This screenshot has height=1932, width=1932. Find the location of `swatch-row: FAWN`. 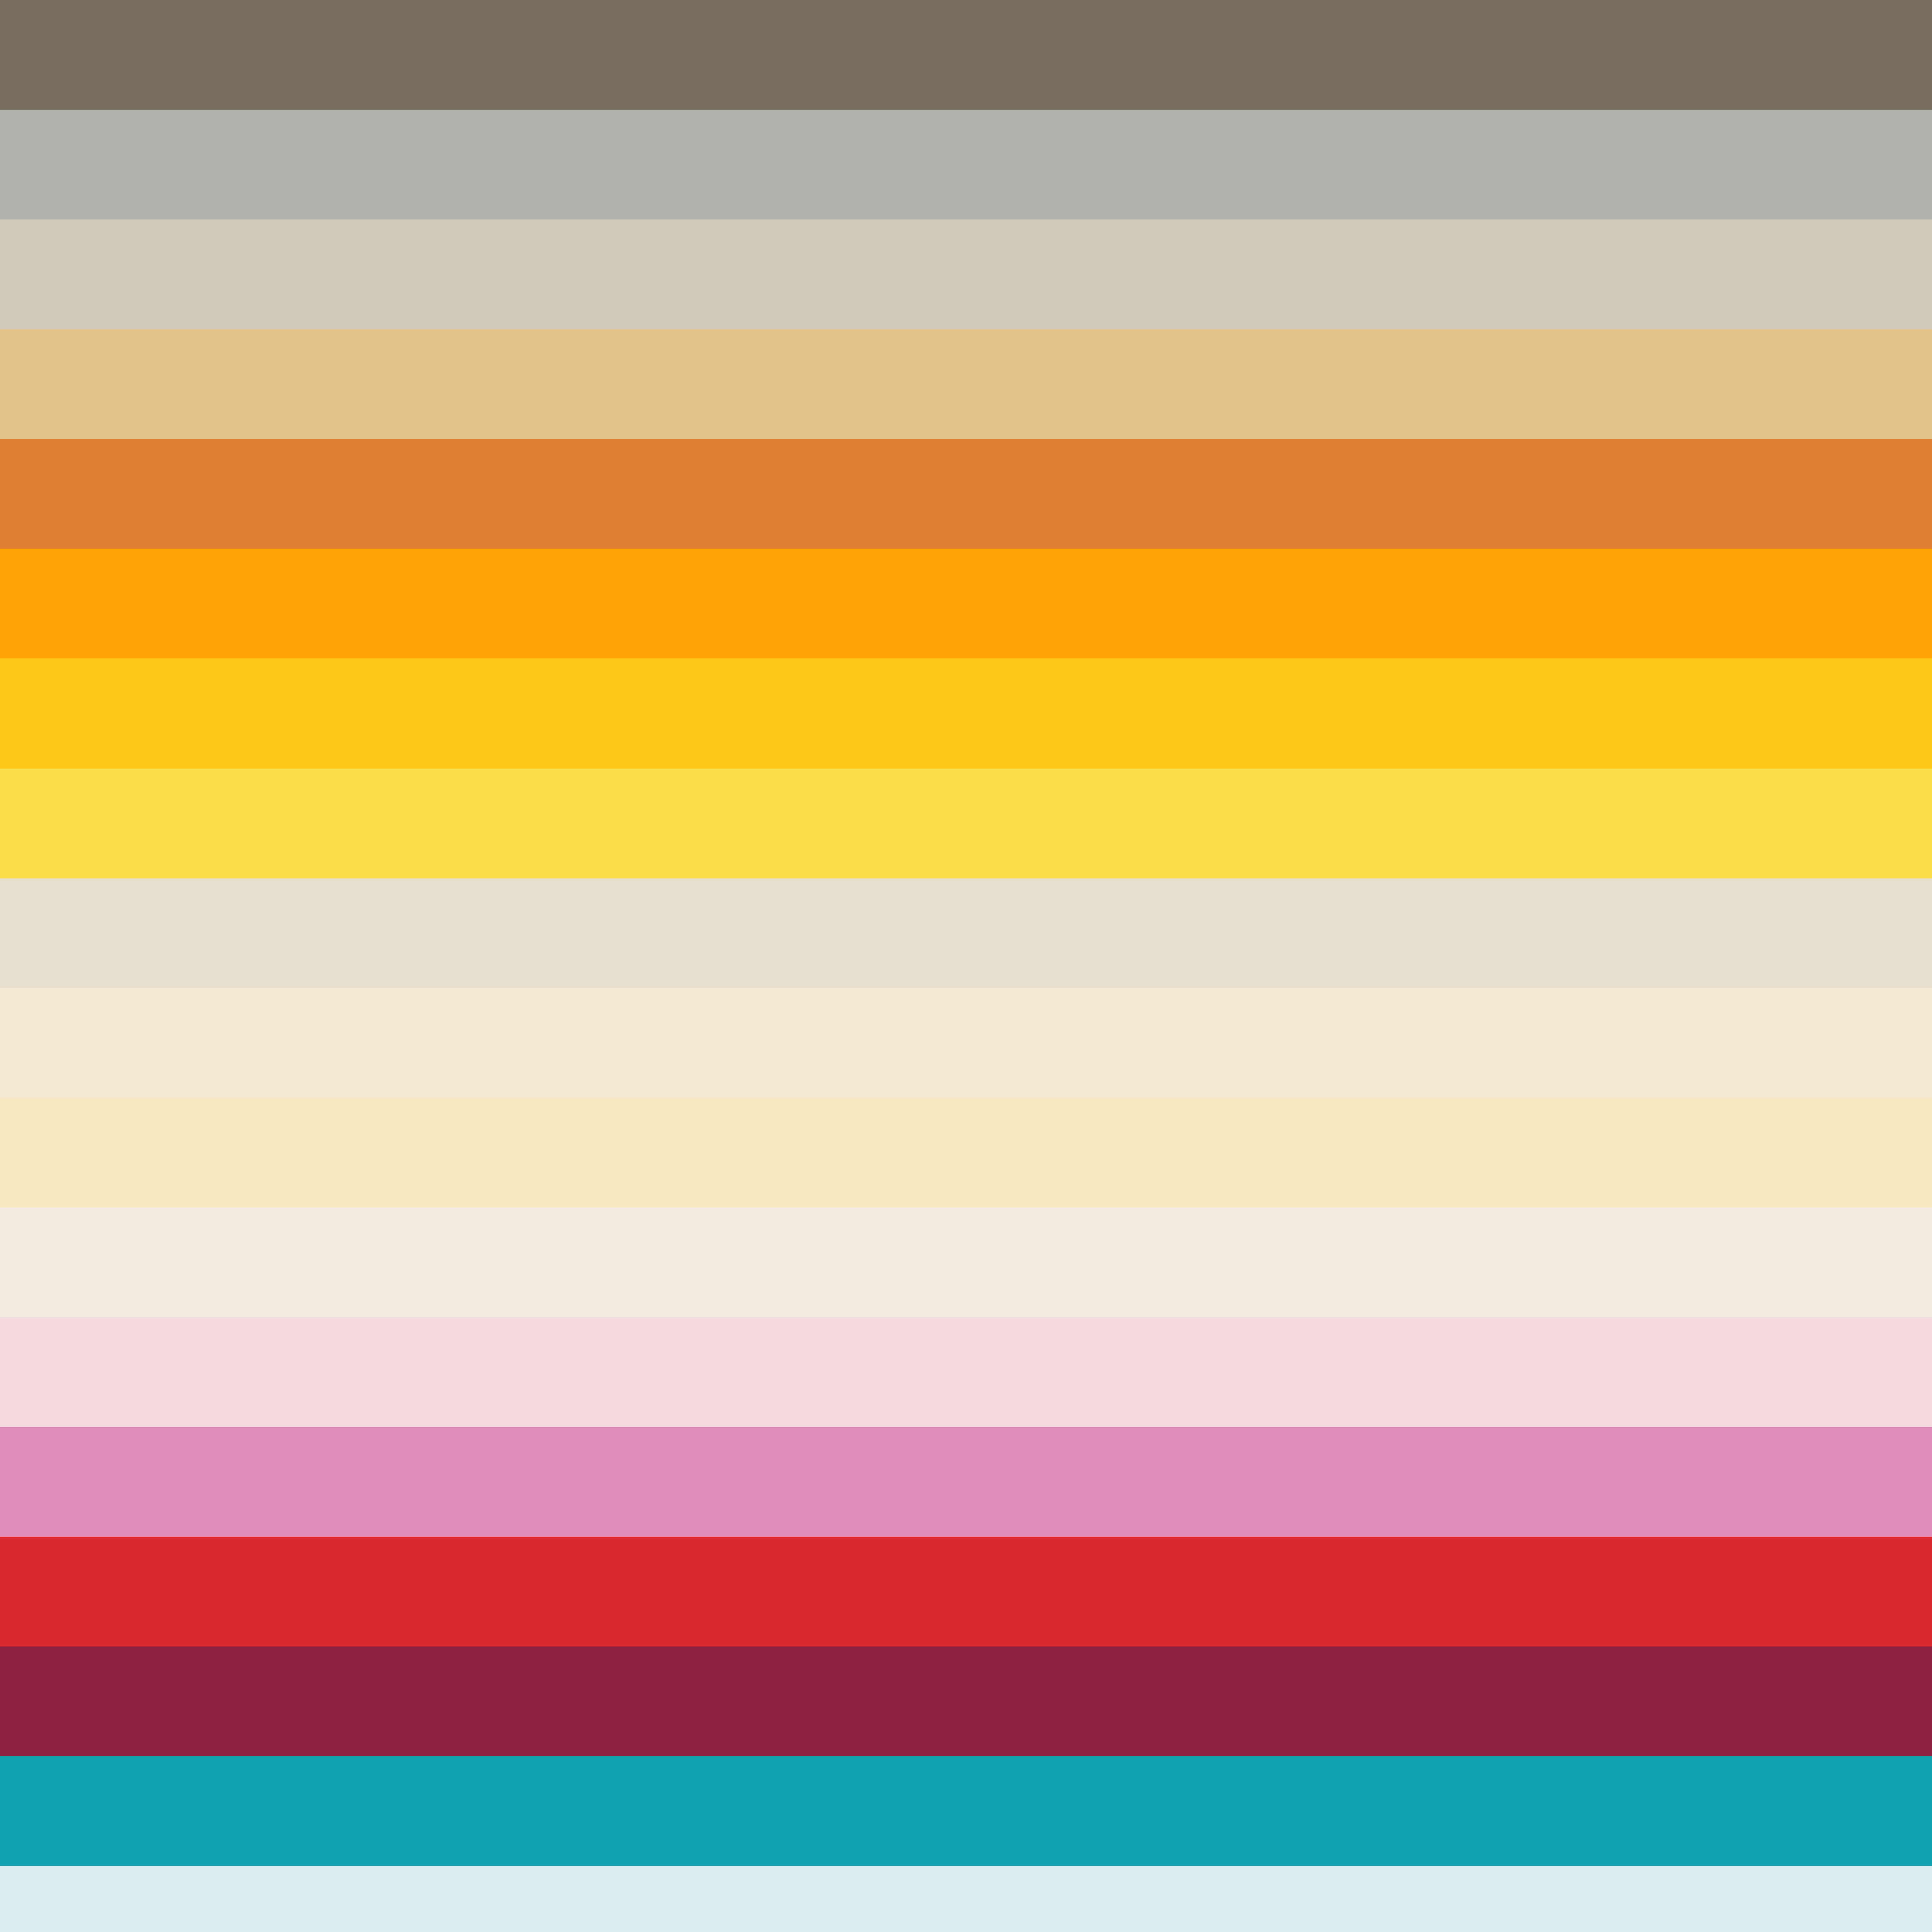

swatch-row: FAWN is located at coordinates (966, 384).